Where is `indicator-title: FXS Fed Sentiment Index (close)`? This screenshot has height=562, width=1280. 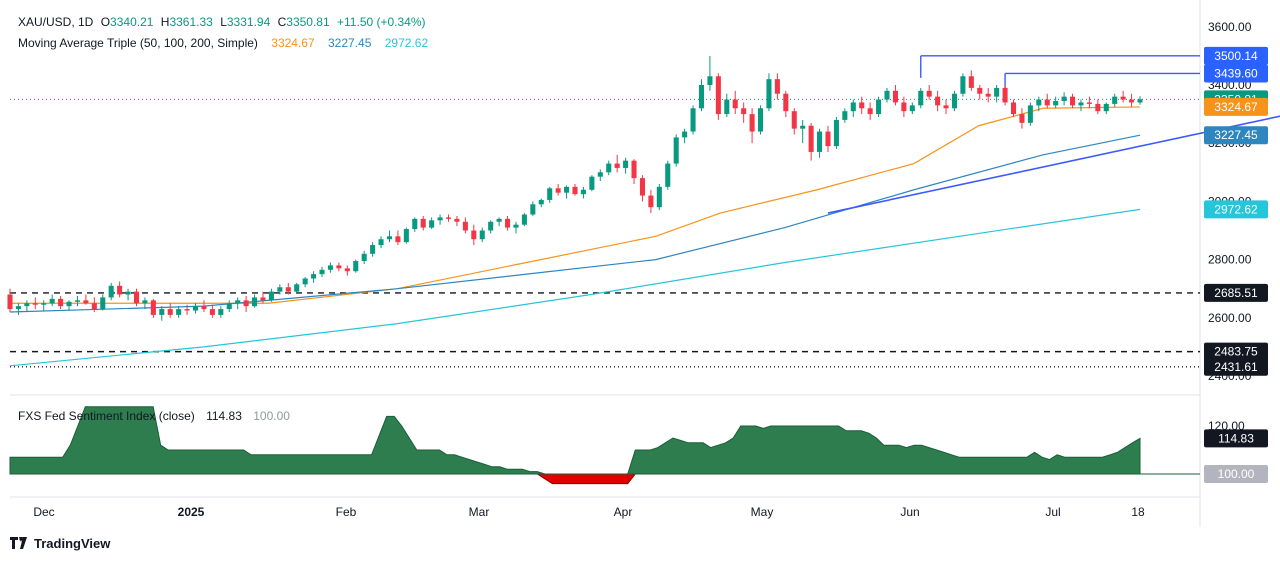
indicator-title: FXS Fed Sentiment Index (close) is located at coordinates (106, 416).